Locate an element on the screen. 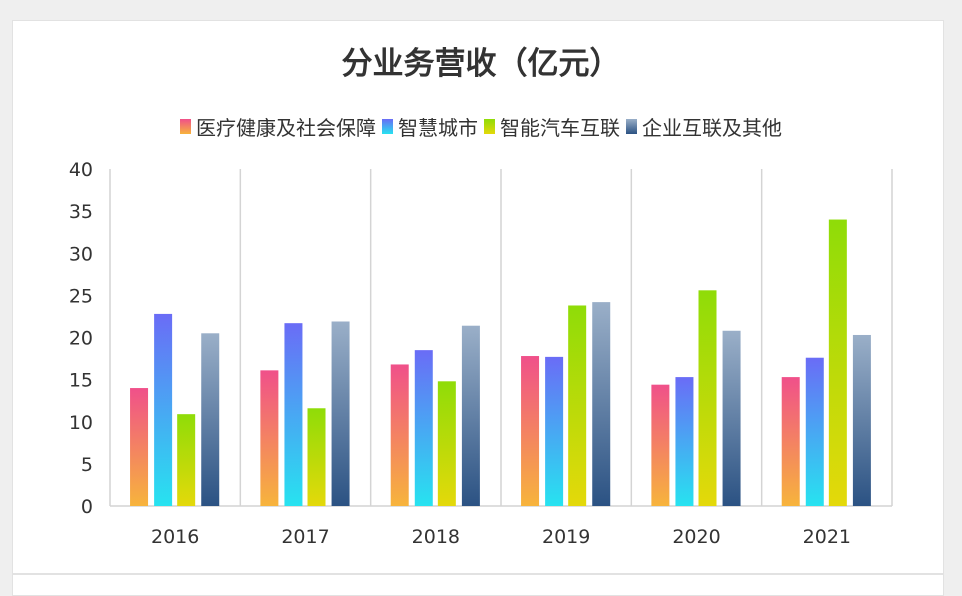 This screenshot has width=962, height=596. x-tick-label: 2017 is located at coordinates (305, 537).